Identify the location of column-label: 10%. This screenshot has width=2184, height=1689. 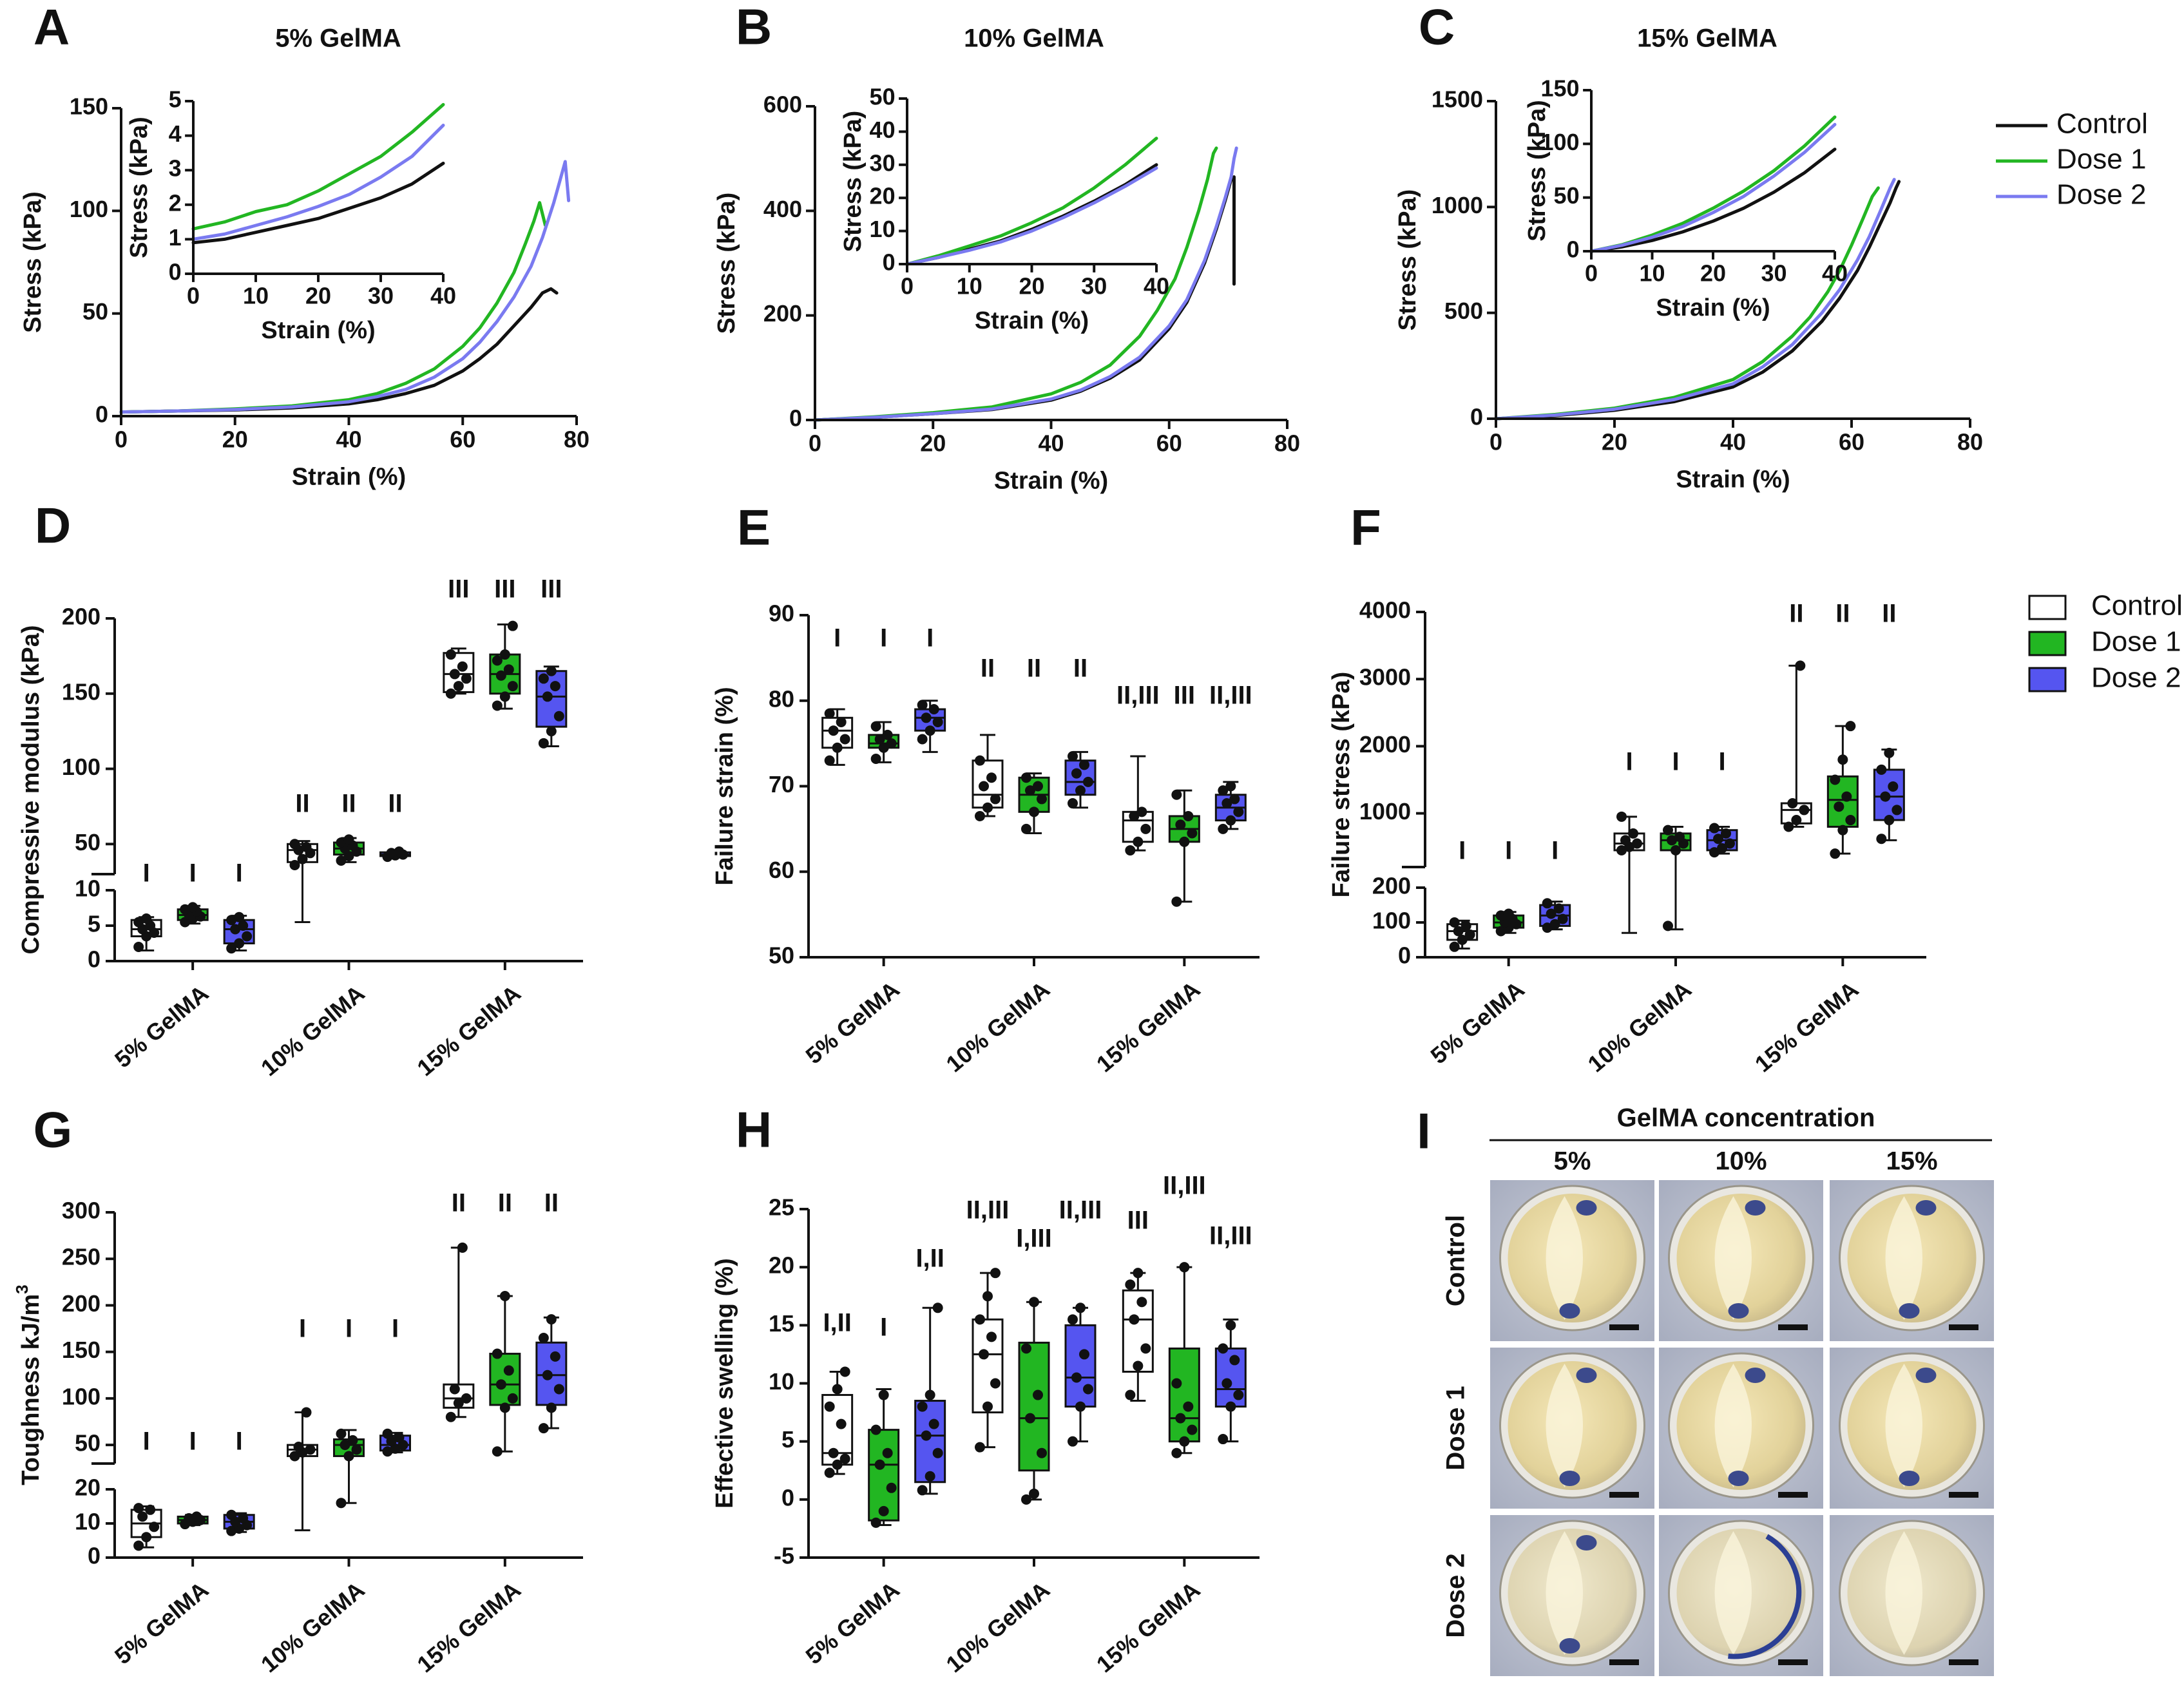
(1741, 1161).